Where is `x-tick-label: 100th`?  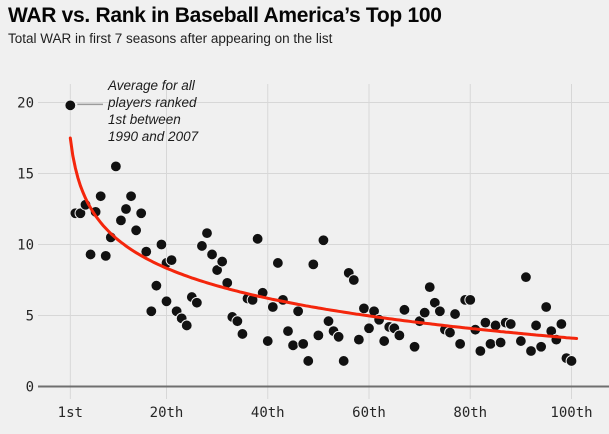 x-tick-label: 100th is located at coordinates (571, 413).